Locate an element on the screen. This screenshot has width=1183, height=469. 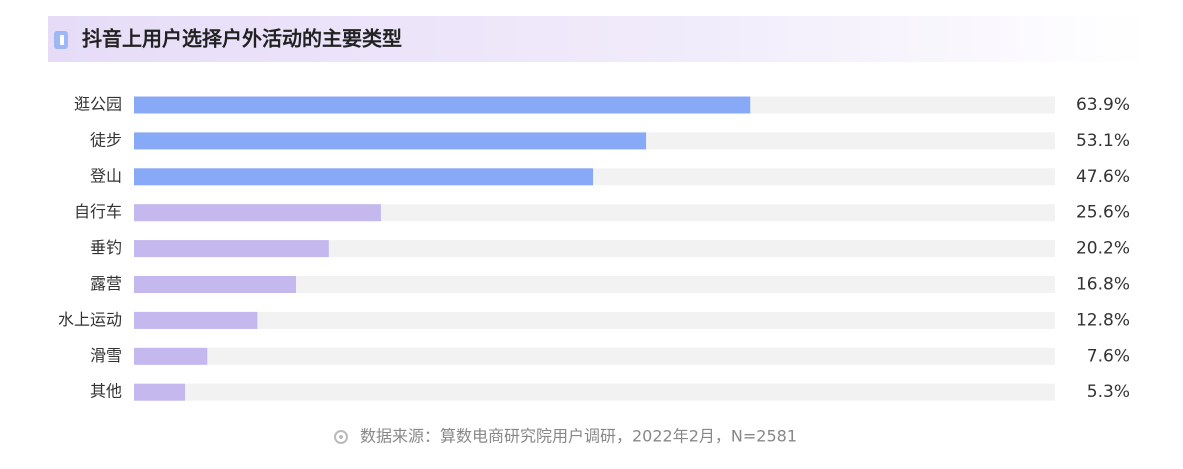
category-label: 自行车 is located at coordinates (98, 211).